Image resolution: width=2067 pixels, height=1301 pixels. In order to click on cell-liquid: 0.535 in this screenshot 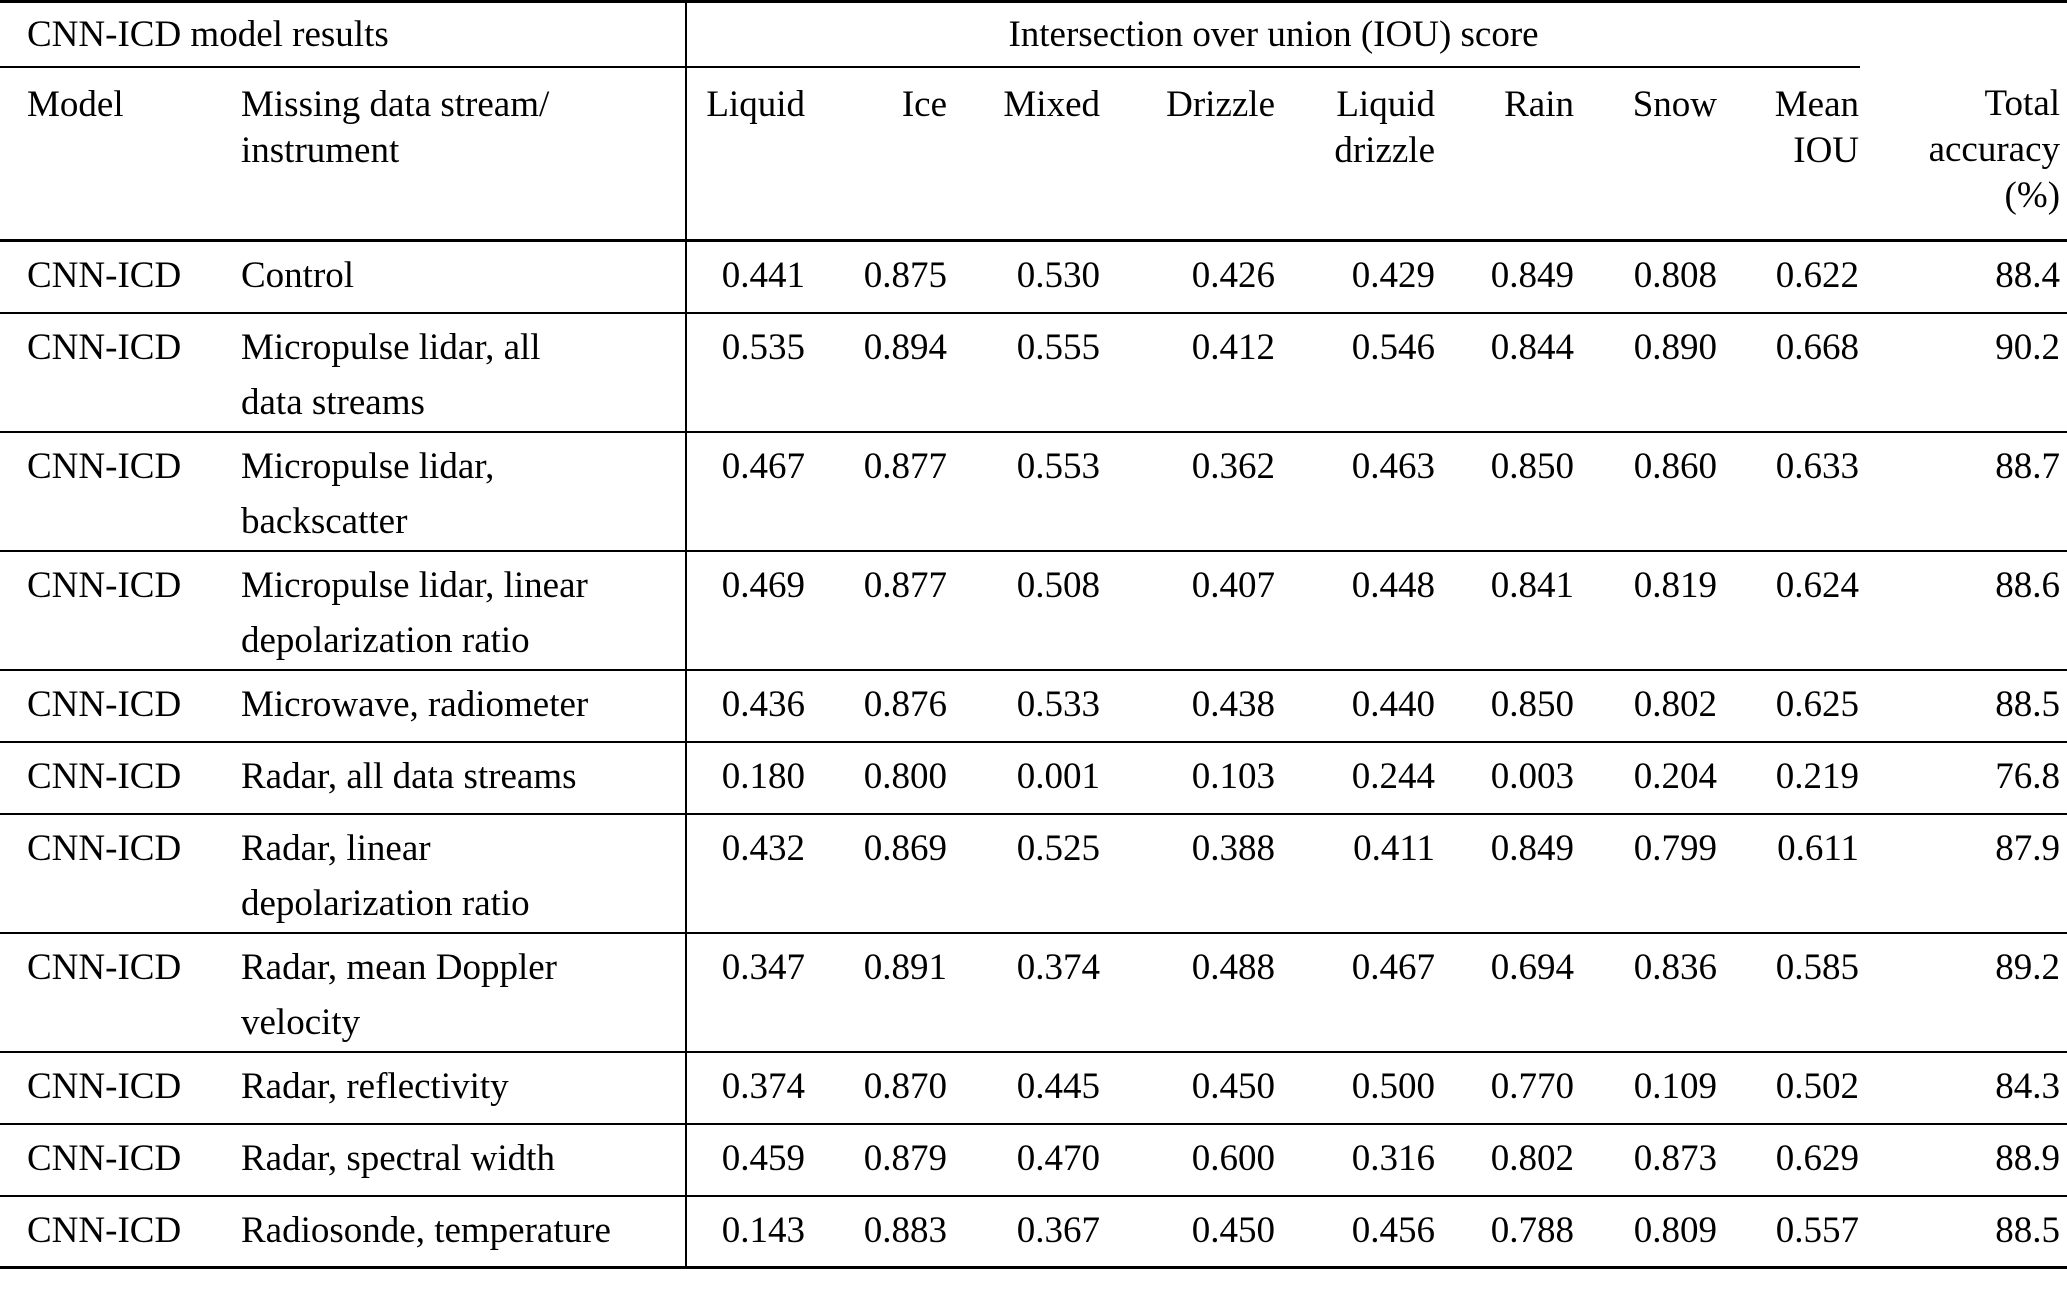, I will do `click(745, 372)`.